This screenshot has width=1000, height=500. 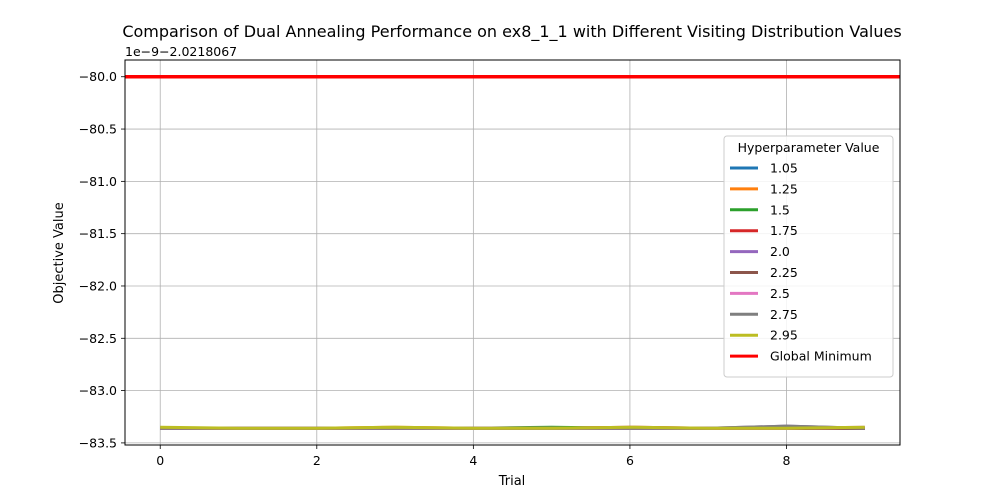 I want to click on x-tick-label: 0, so click(x=160, y=460).